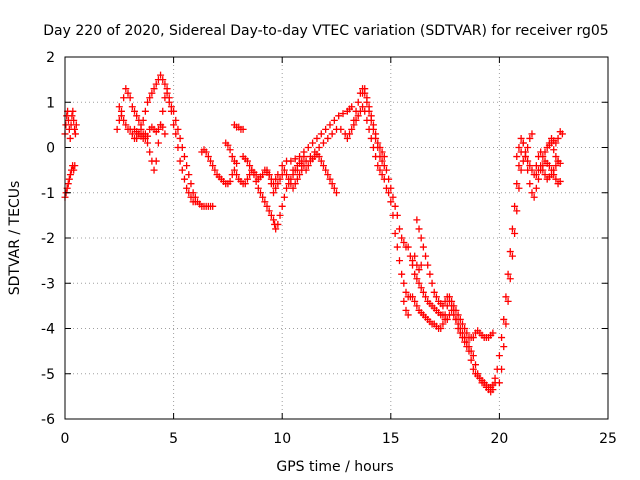 The image size is (640, 480). What do you see at coordinates (65, 439) in the screenshot?
I see `x-tick-label: 0` at bounding box center [65, 439].